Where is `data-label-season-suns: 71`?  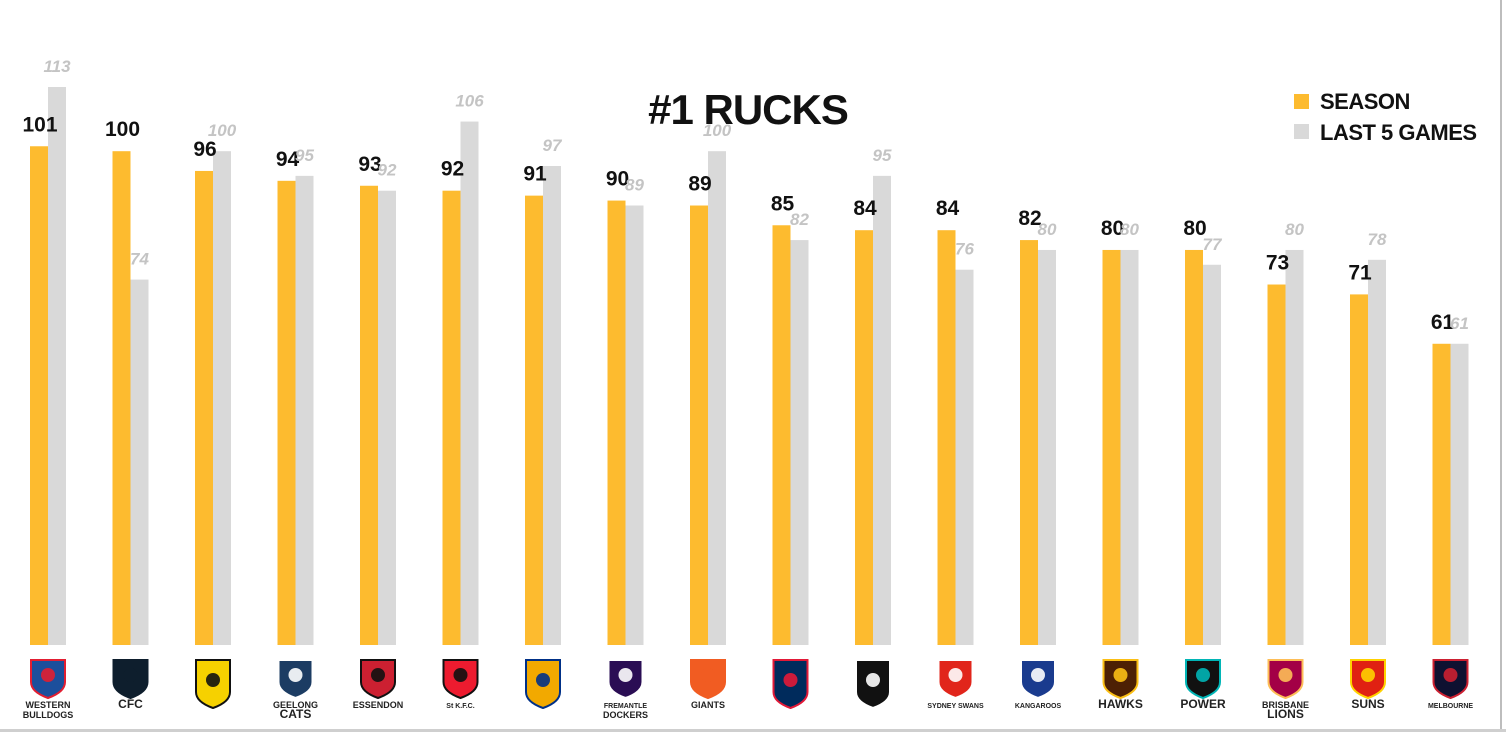 data-label-season-suns: 71 is located at coordinates (1360, 272).